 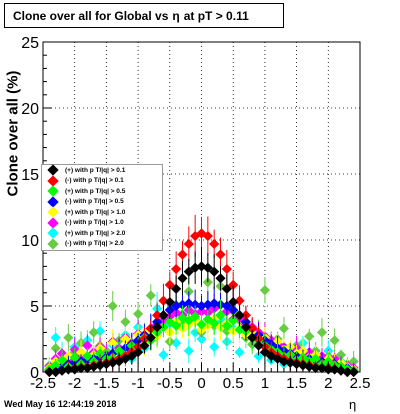 What do you see at coordinates (13, 133) in the screenshot?
I see `y-axis-label: Clone over all (%)` at bounding box center [13, 133].